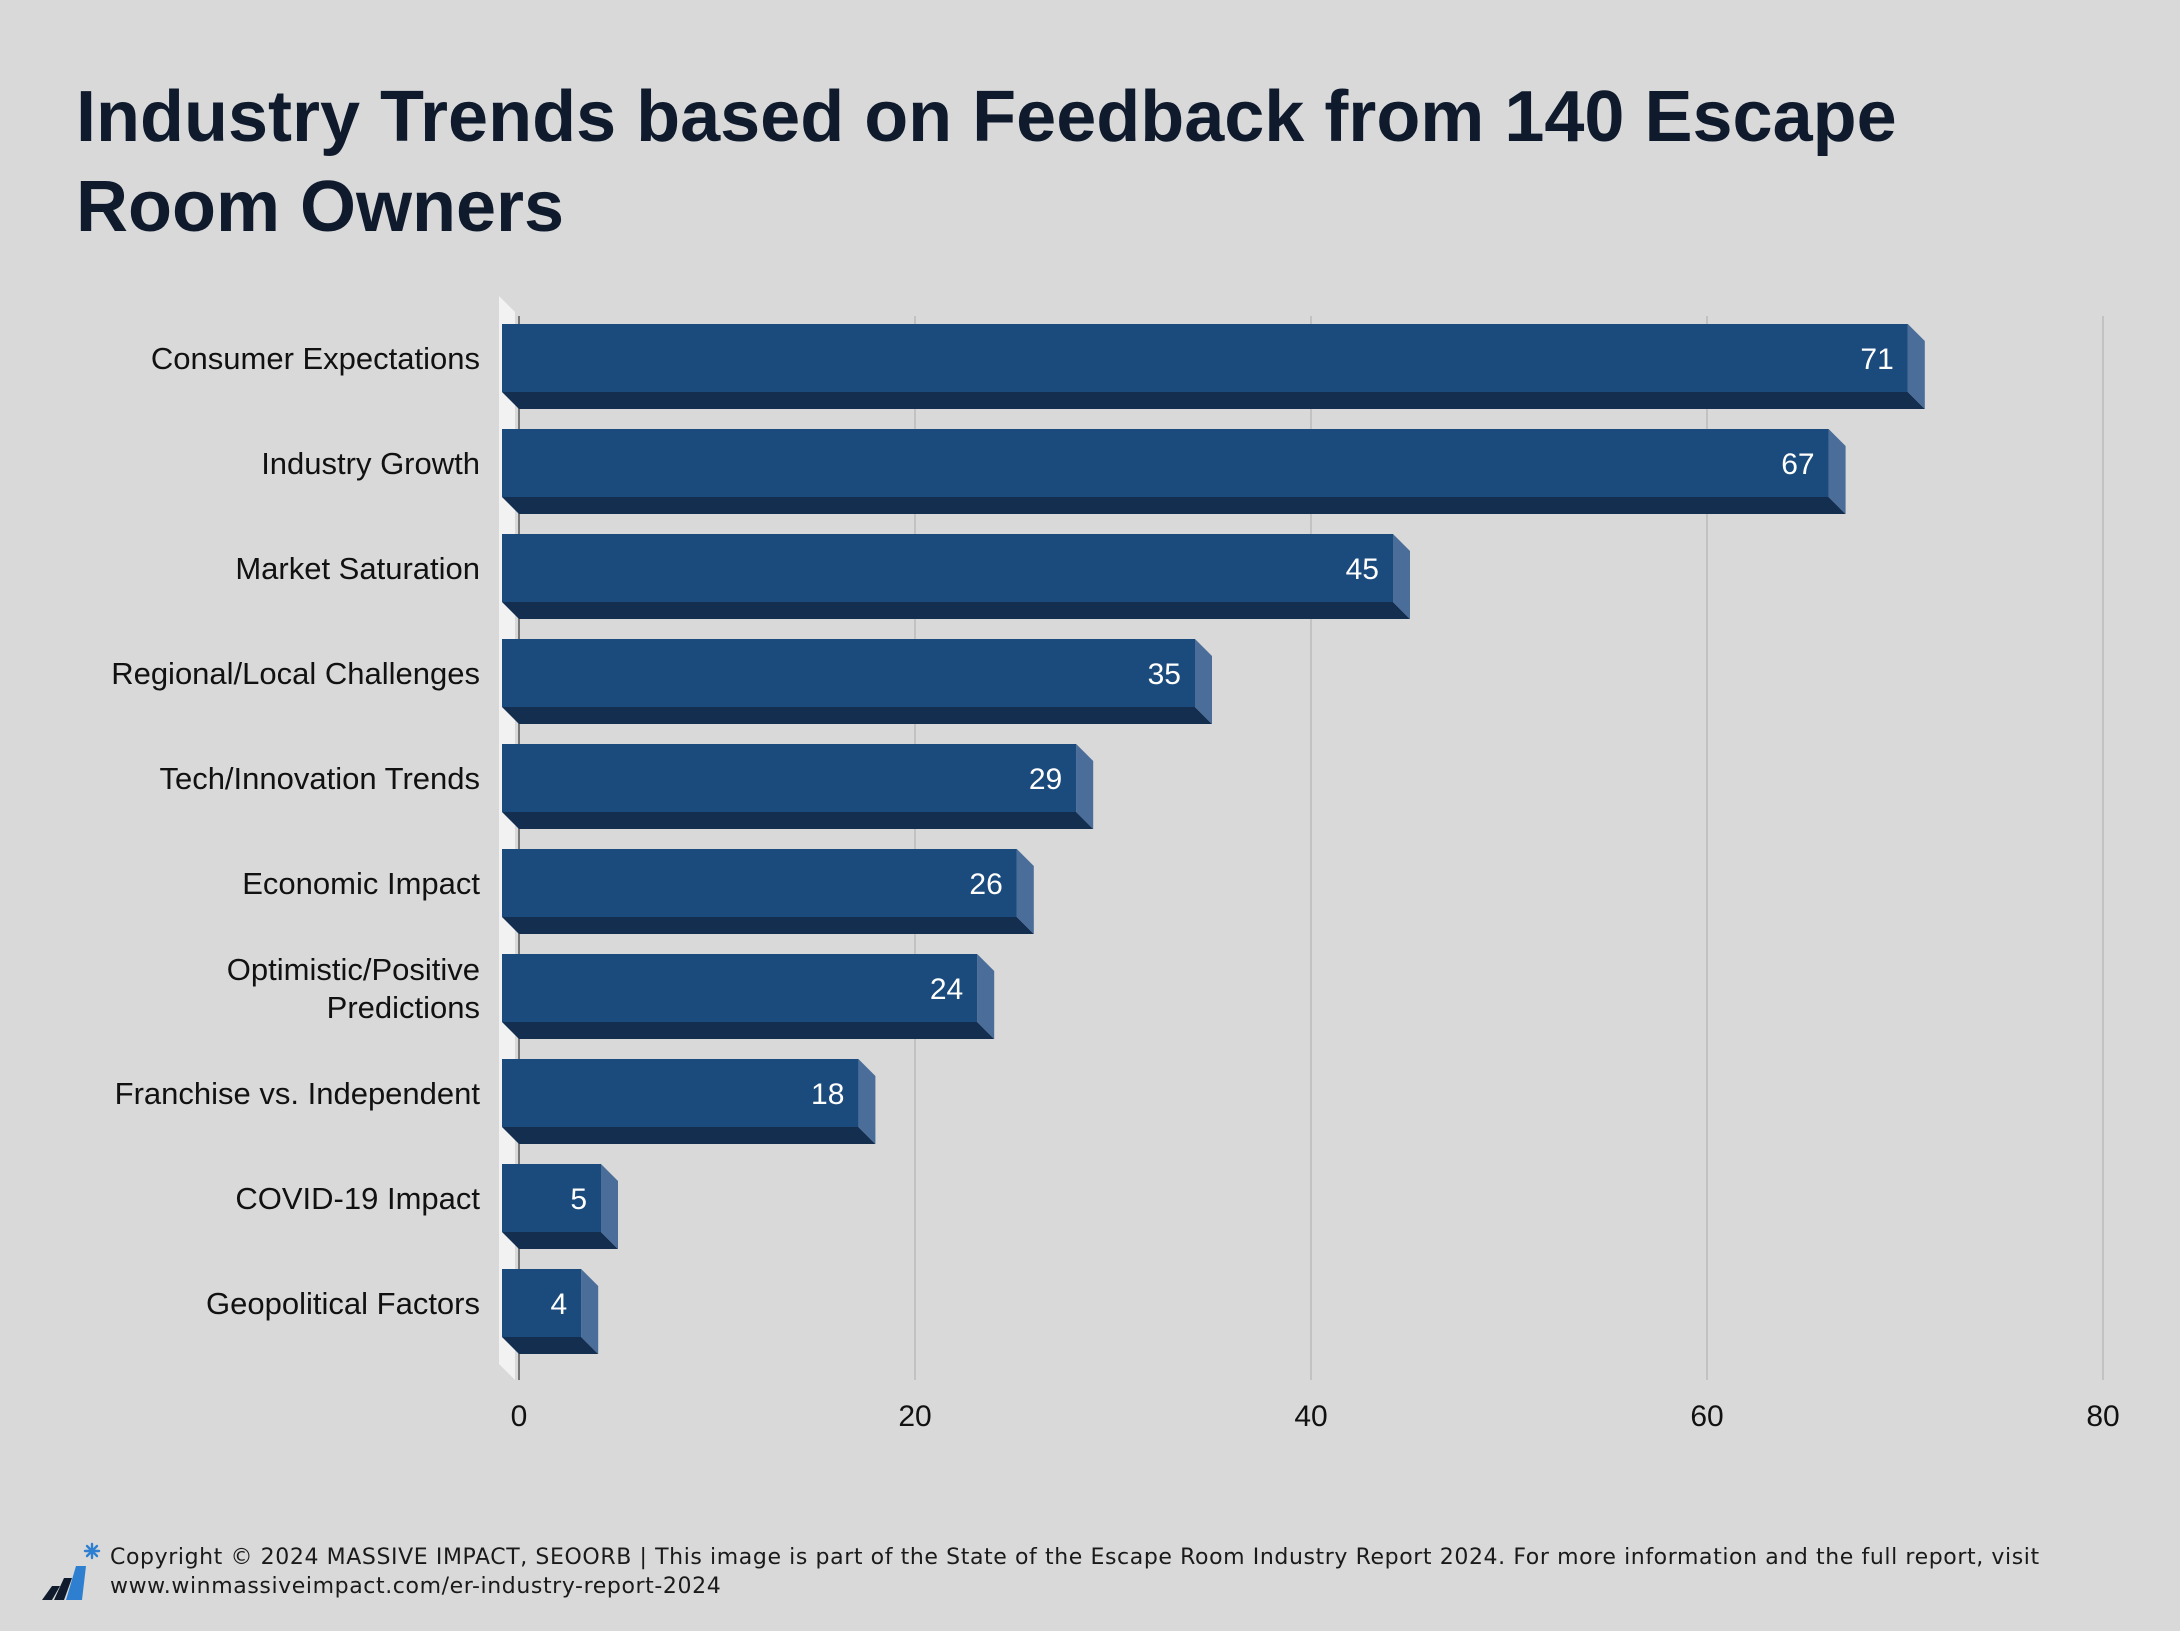  What do you see at coordinates (370, 463) in the screenshot?
I see `category-label: Industry Growth` at bounding box center [370, 463].